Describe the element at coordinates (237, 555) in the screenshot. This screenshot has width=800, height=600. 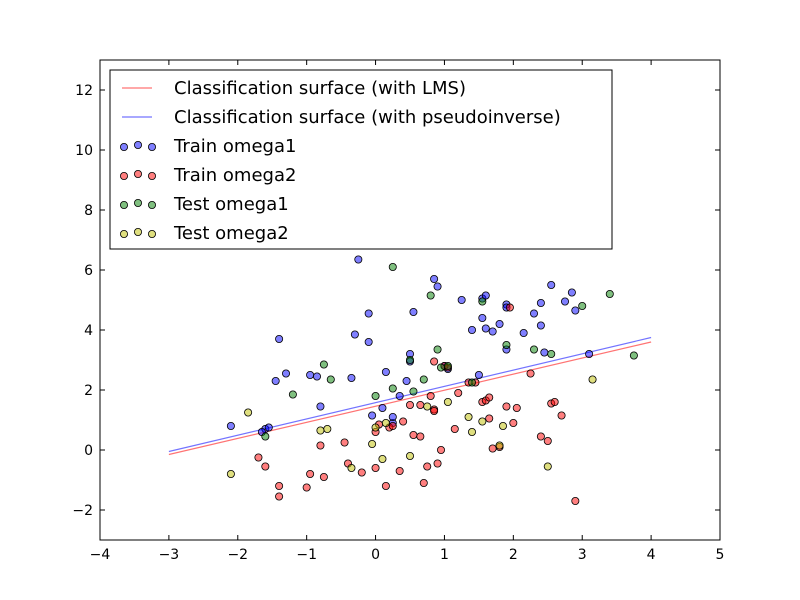
I see `x-tick-label: −2` at that location.